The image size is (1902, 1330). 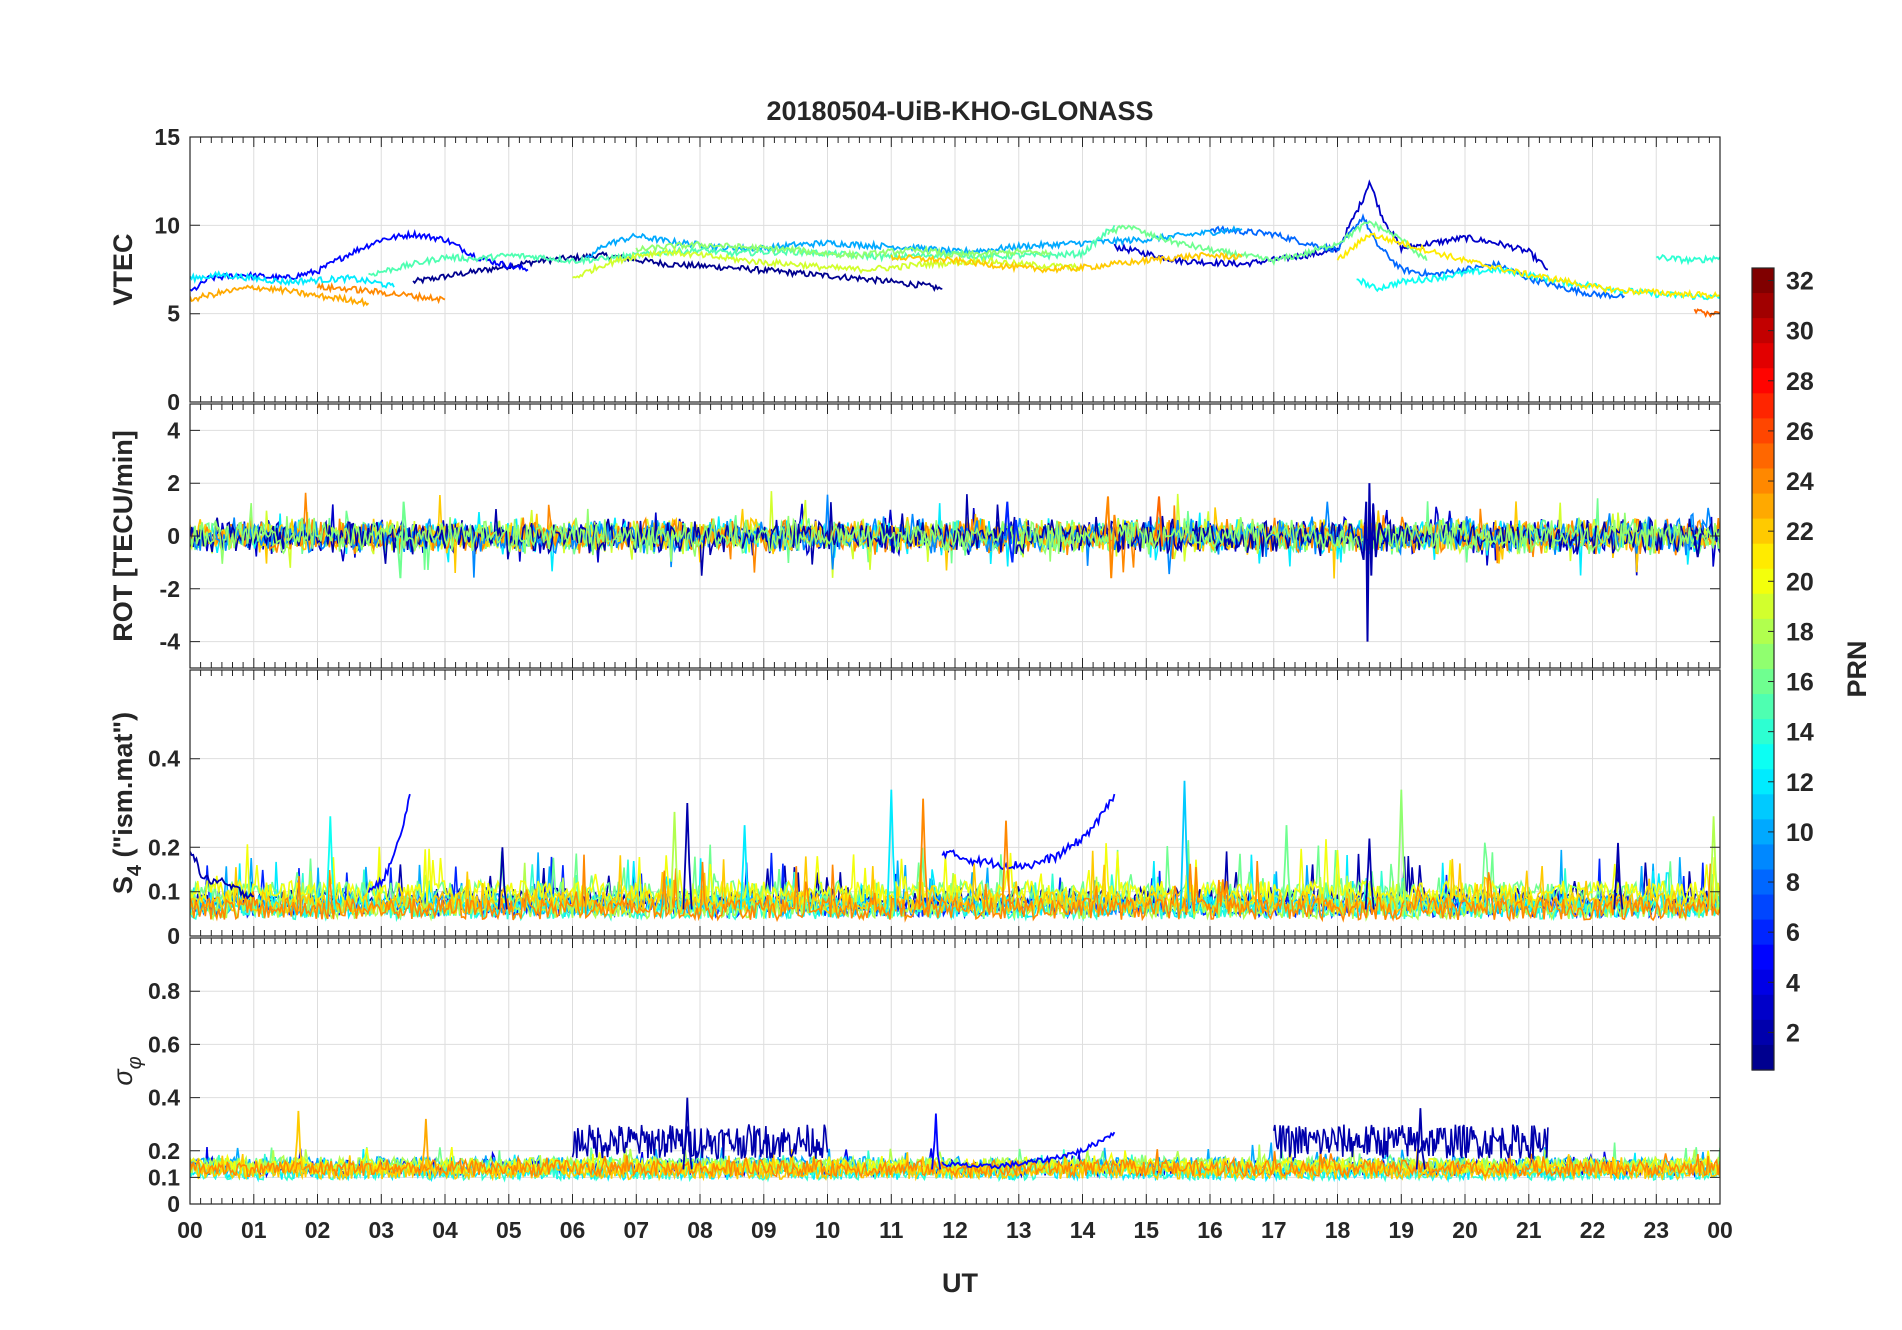 I want to click on y-axis-label-rot: ROT [TECU/min], so click(x=123, y=535).